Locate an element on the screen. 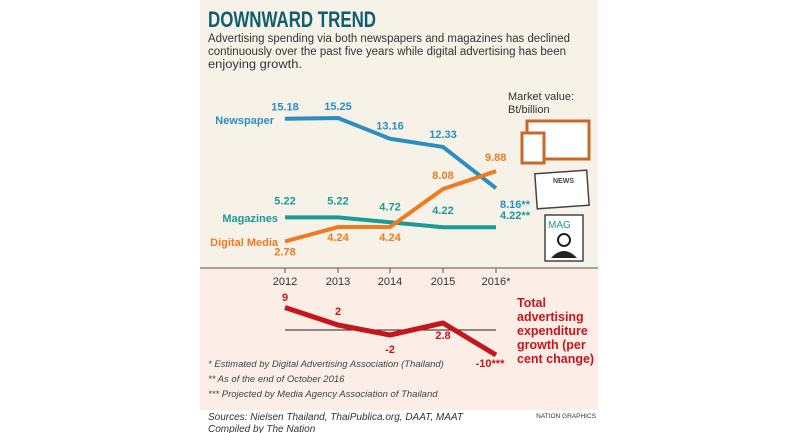  growth-series-label: advertising is located at coordinates (550, 317).